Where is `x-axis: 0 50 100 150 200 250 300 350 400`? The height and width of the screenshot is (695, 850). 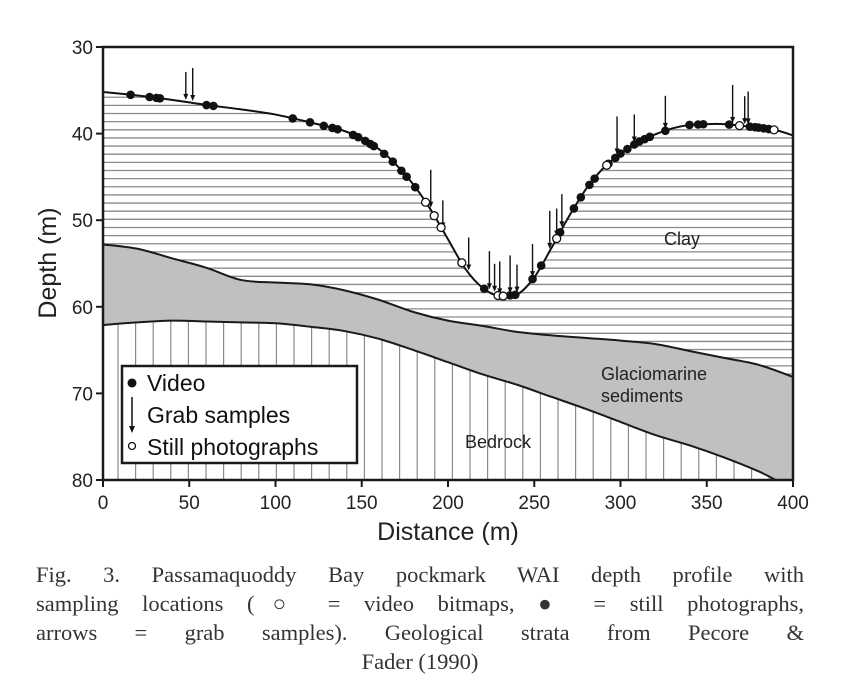 x-axis: 0 50 100 150 200 250 300 350 400 is located at coordinates (453, 497).